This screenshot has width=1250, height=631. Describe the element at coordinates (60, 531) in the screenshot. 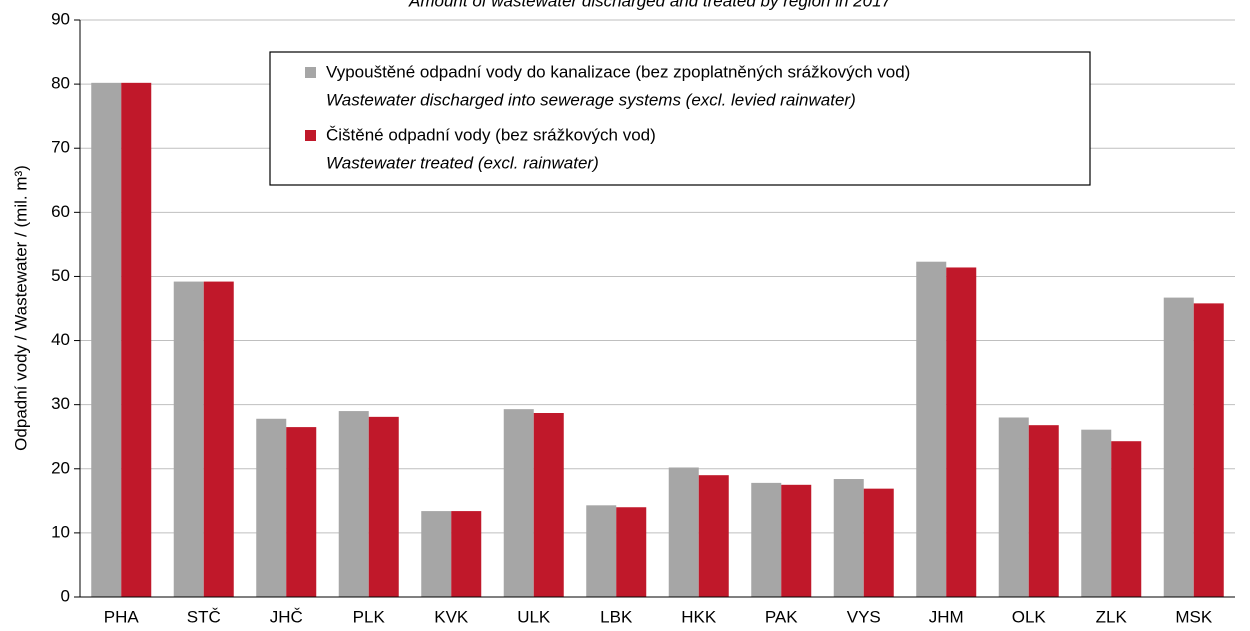

I see `y-tick-label: 10` at that location.